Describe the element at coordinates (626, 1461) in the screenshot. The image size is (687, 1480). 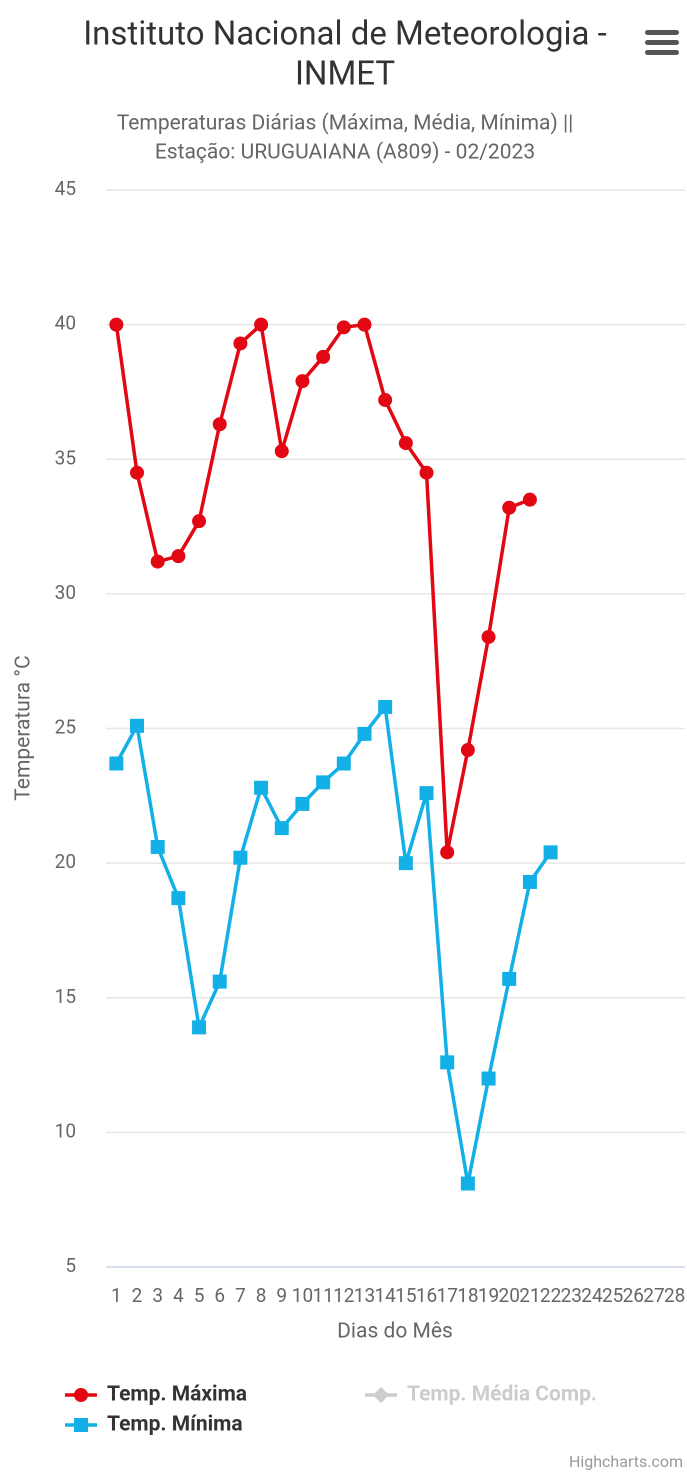
I see `credits: Highcharts.com` at that location.